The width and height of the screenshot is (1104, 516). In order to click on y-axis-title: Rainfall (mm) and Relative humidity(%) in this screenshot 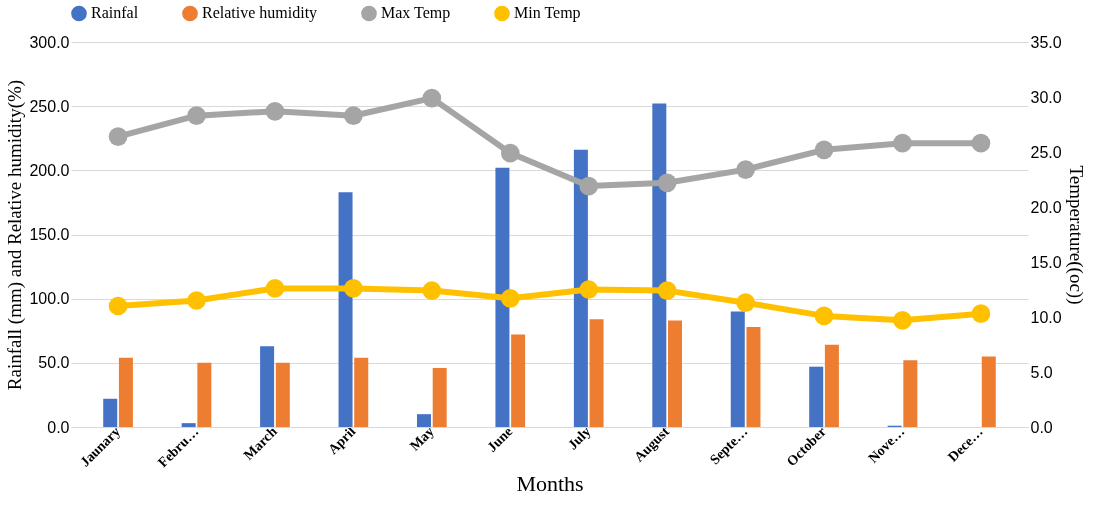, I will do `click(15, 235)`.